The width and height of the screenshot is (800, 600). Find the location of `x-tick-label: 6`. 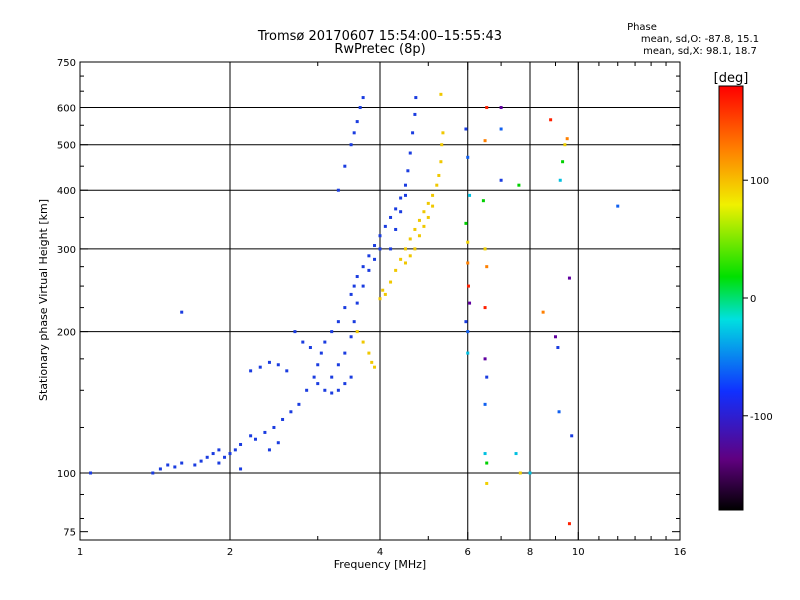

x-tick-label: 6 is located at coordinates (468, 552).